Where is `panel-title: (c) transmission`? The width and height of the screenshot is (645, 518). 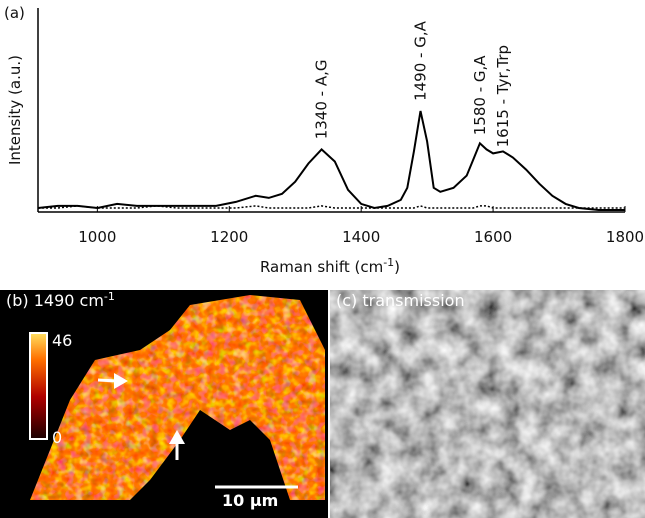 panel-title: (c) transmission is located at coordinates (400, 300).